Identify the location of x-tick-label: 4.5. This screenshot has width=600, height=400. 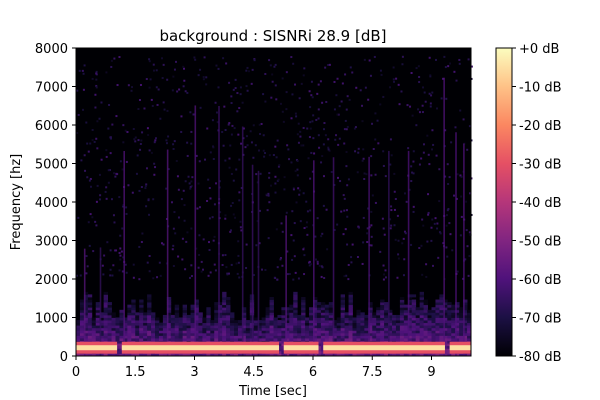
(253, 372).